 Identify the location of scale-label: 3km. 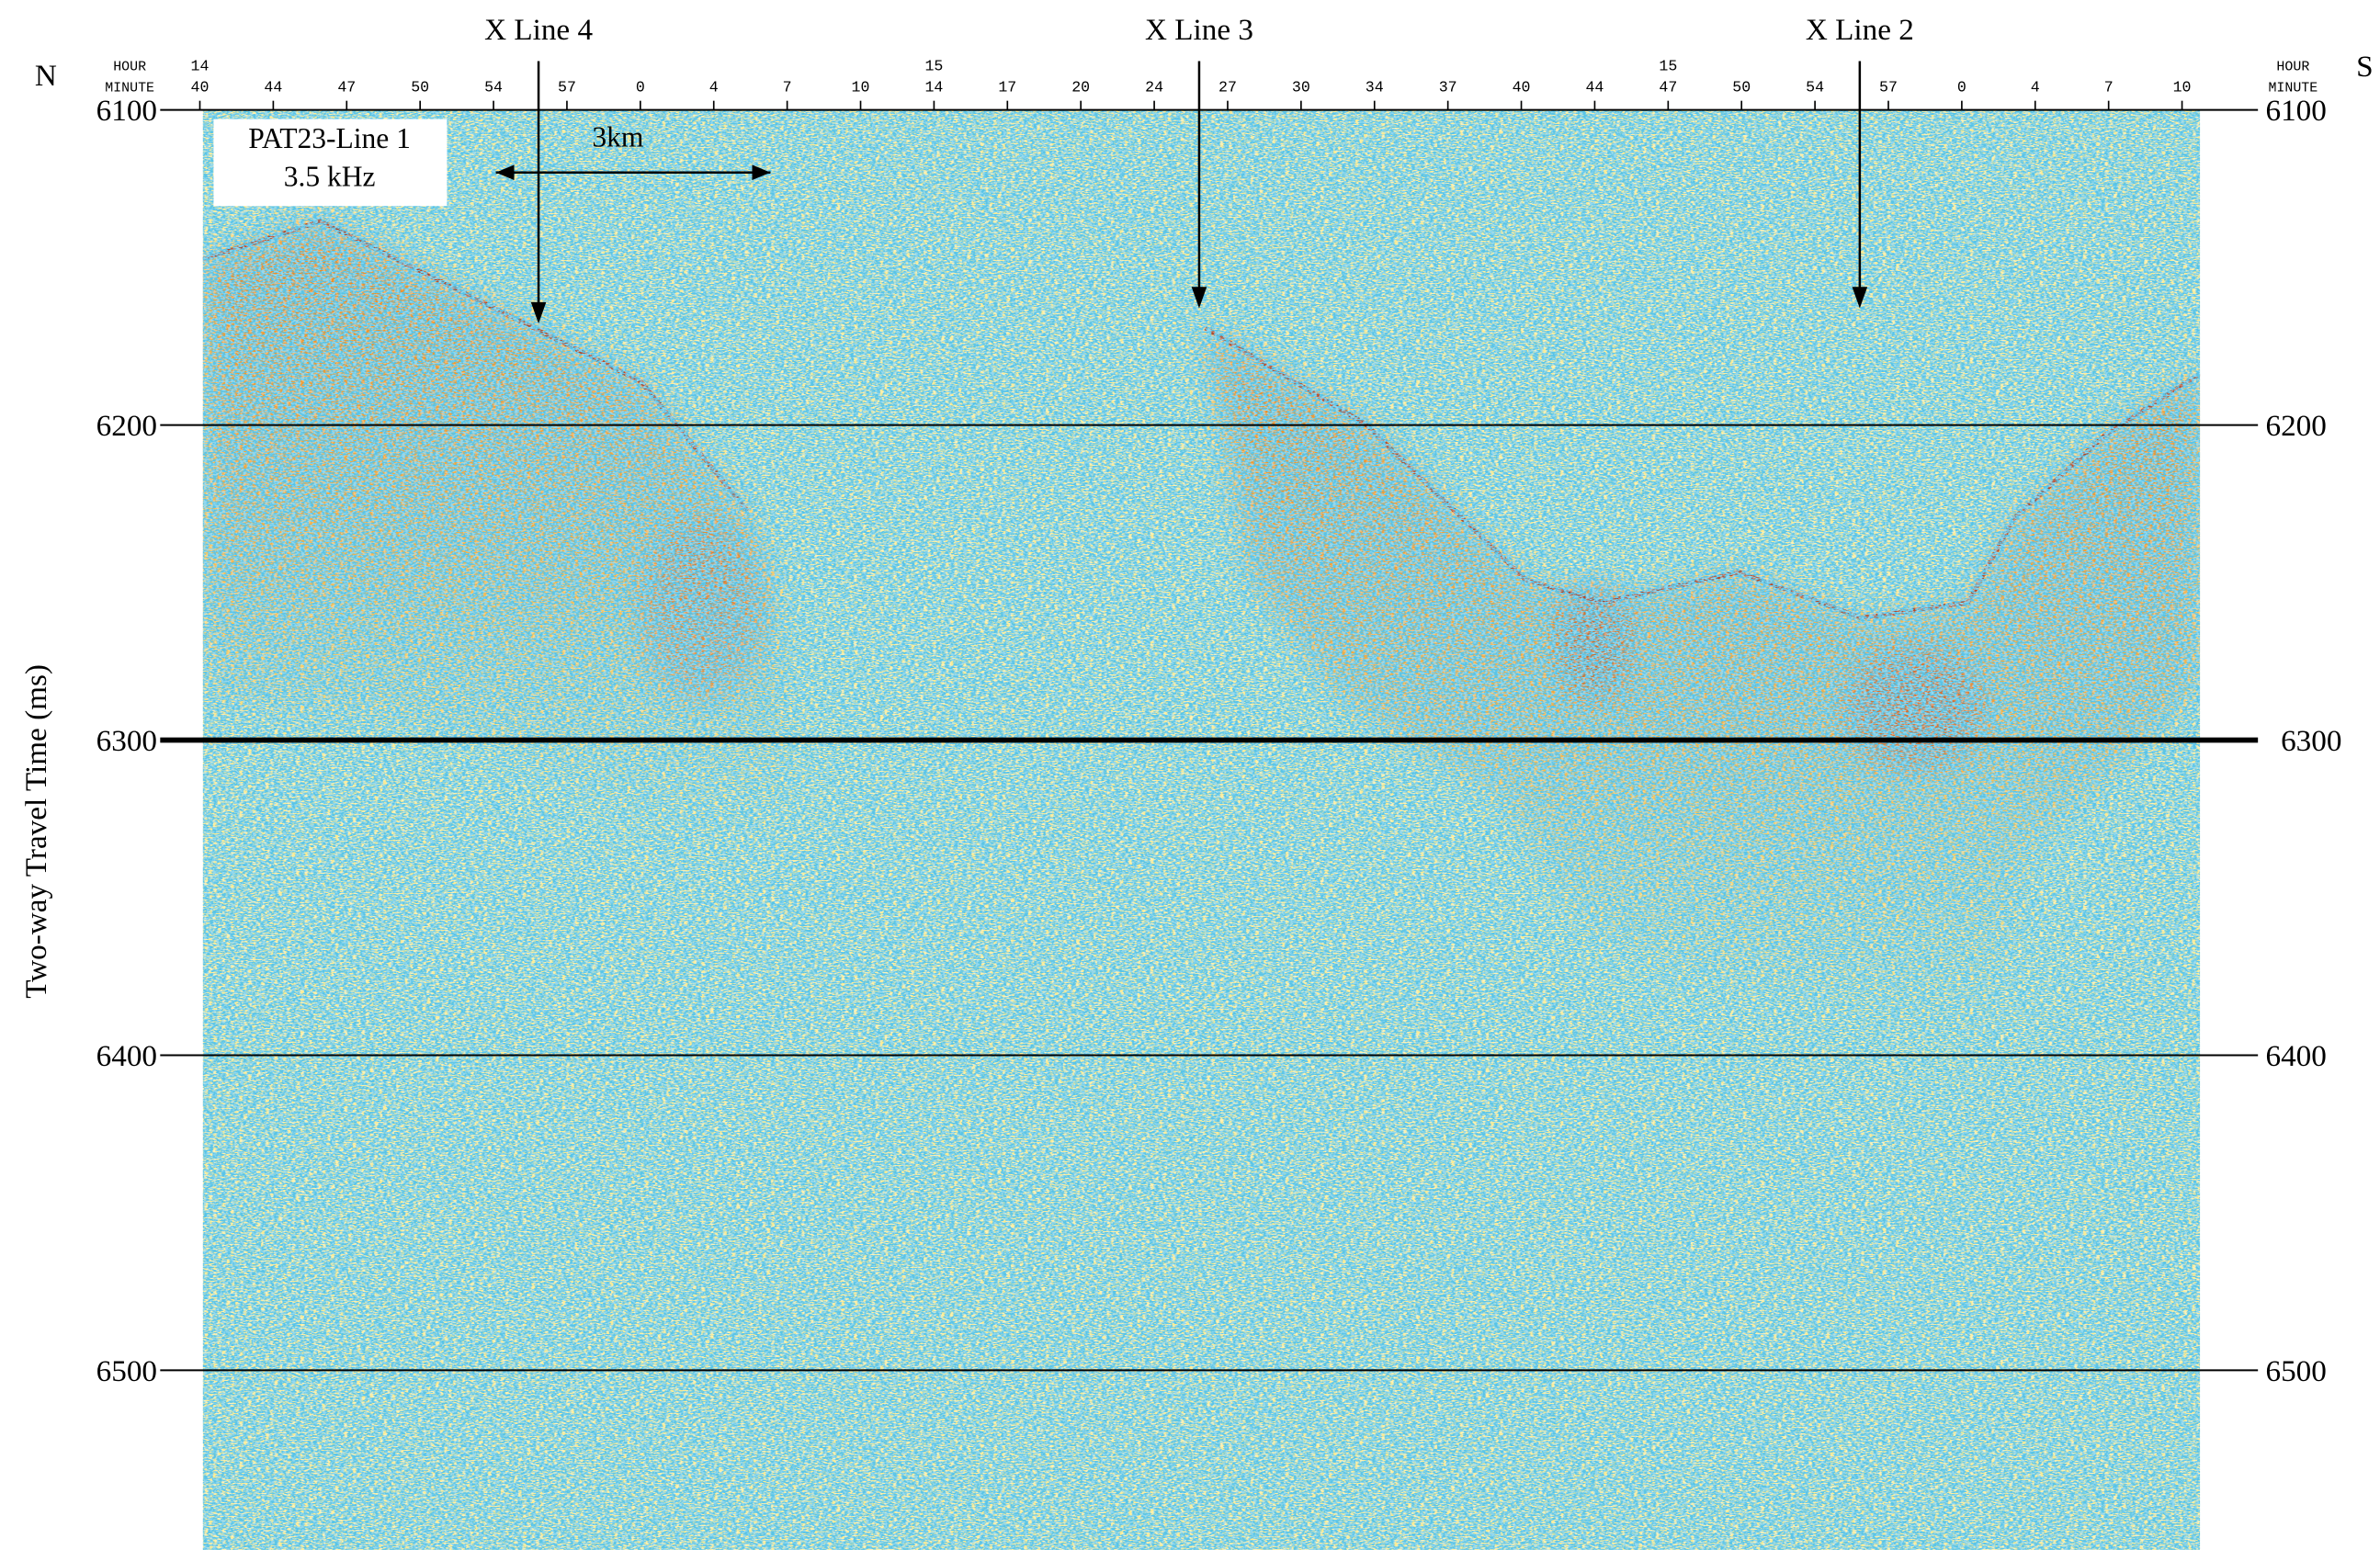
(618, 136).